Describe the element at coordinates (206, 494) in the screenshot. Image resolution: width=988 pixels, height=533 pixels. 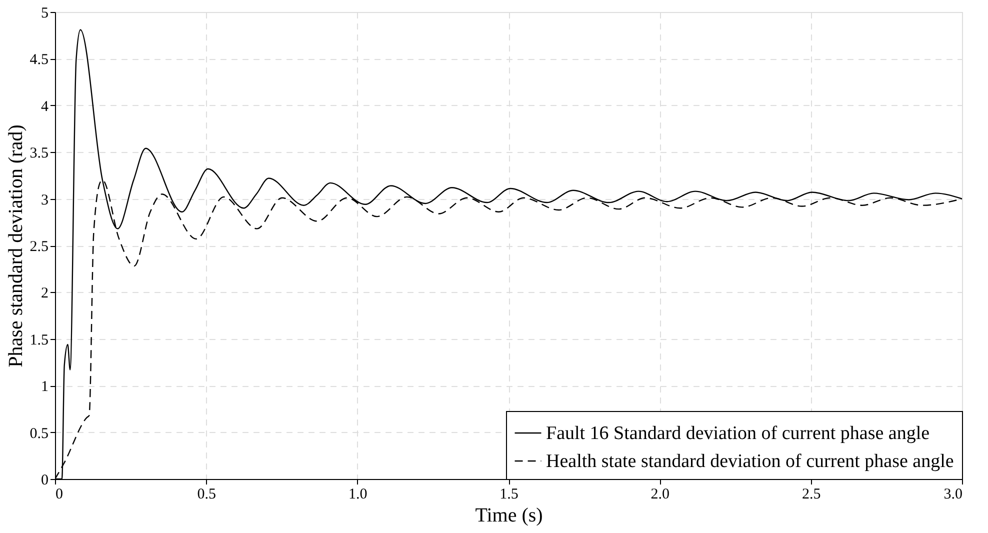
I see `x-tick-label: 0.5` at that location.